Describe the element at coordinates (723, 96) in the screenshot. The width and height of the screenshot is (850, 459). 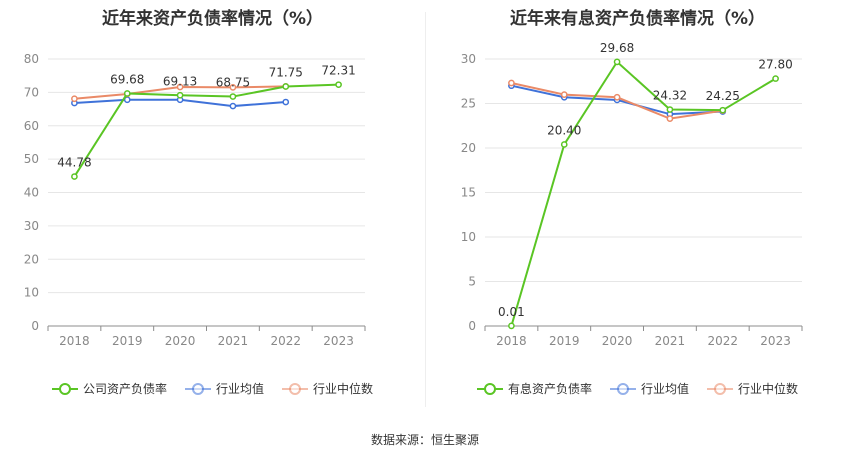
I see `data-label: 24.25` at that location.